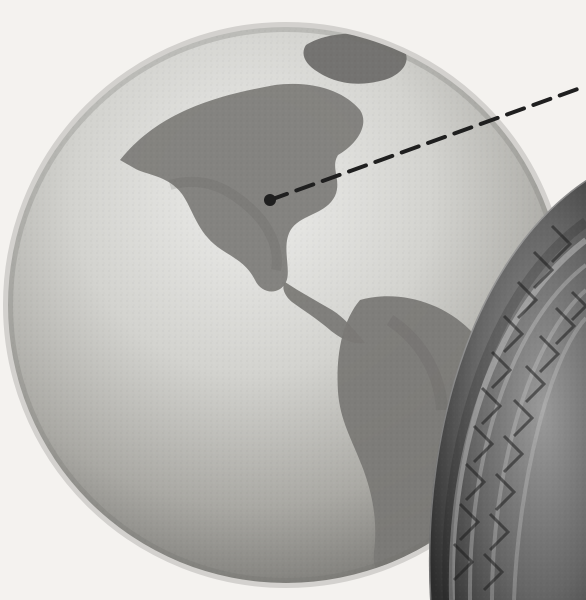 This screenshot has height=600, width=586. What do you see at coordinates (270, 200) in the screenshot?
I see `pointer-dot` at bounding box center [270, 200].